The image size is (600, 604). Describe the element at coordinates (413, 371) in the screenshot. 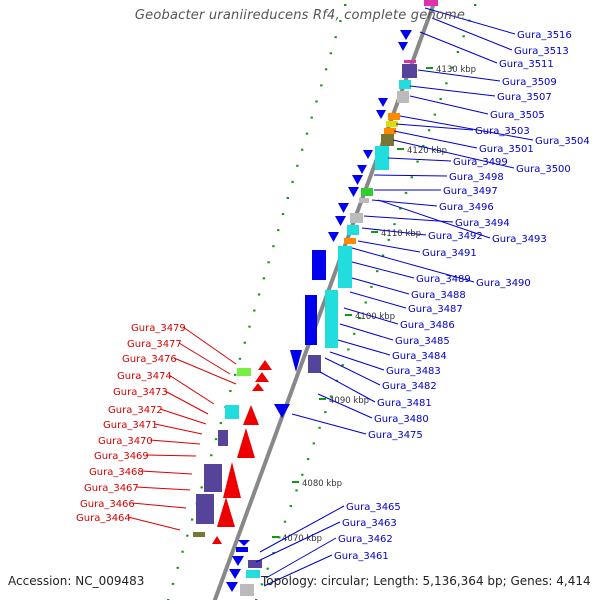

I see `forward-gene-label: Gura_3483` at that location.